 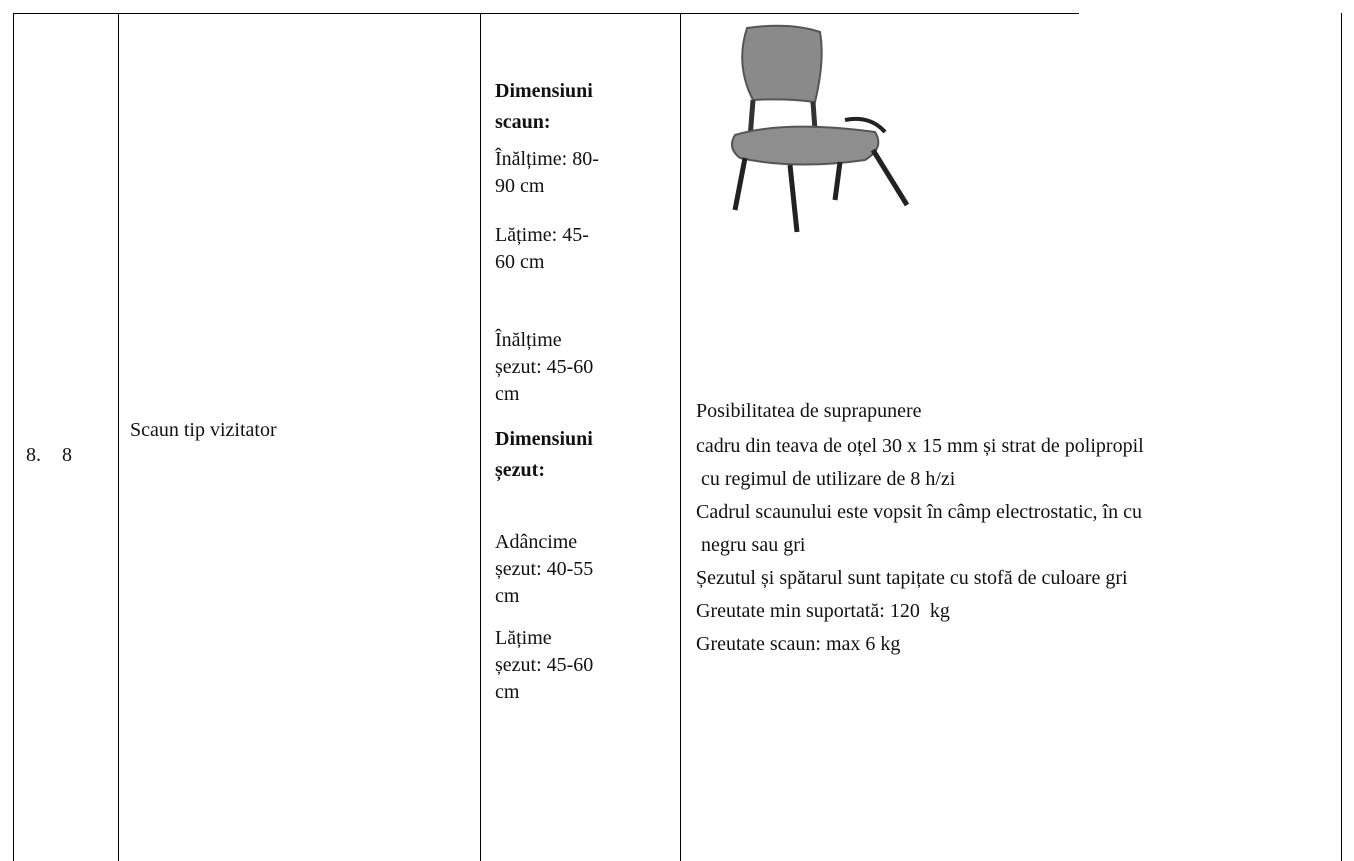 What do you see at coordinates (542, 248) in the screenshot?
I see `dimension-item: Lățime: 45- 60 cm` at bounding box center [542, 248].